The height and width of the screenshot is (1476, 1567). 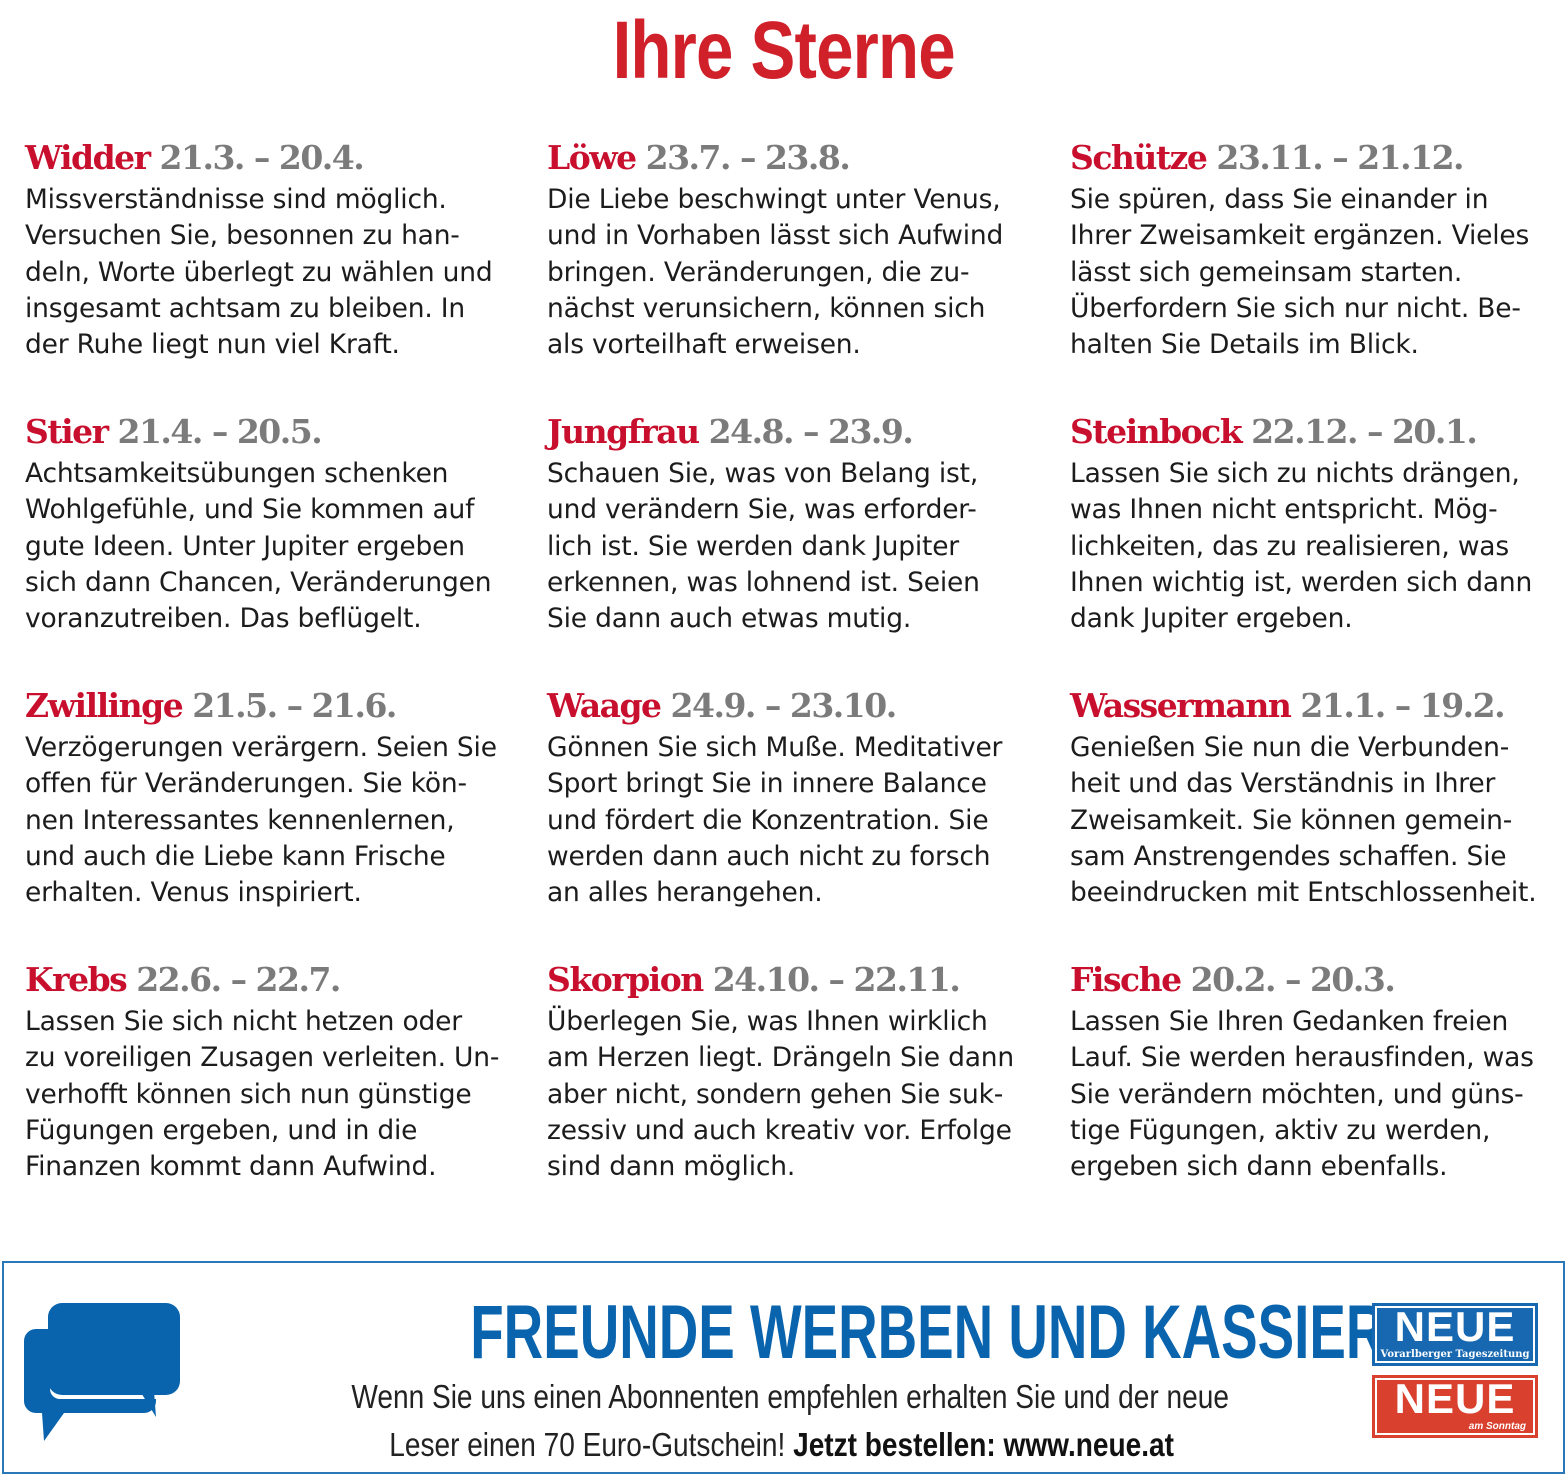 I want to click on sign-name: Skorpion, so click(x=625, y=979).